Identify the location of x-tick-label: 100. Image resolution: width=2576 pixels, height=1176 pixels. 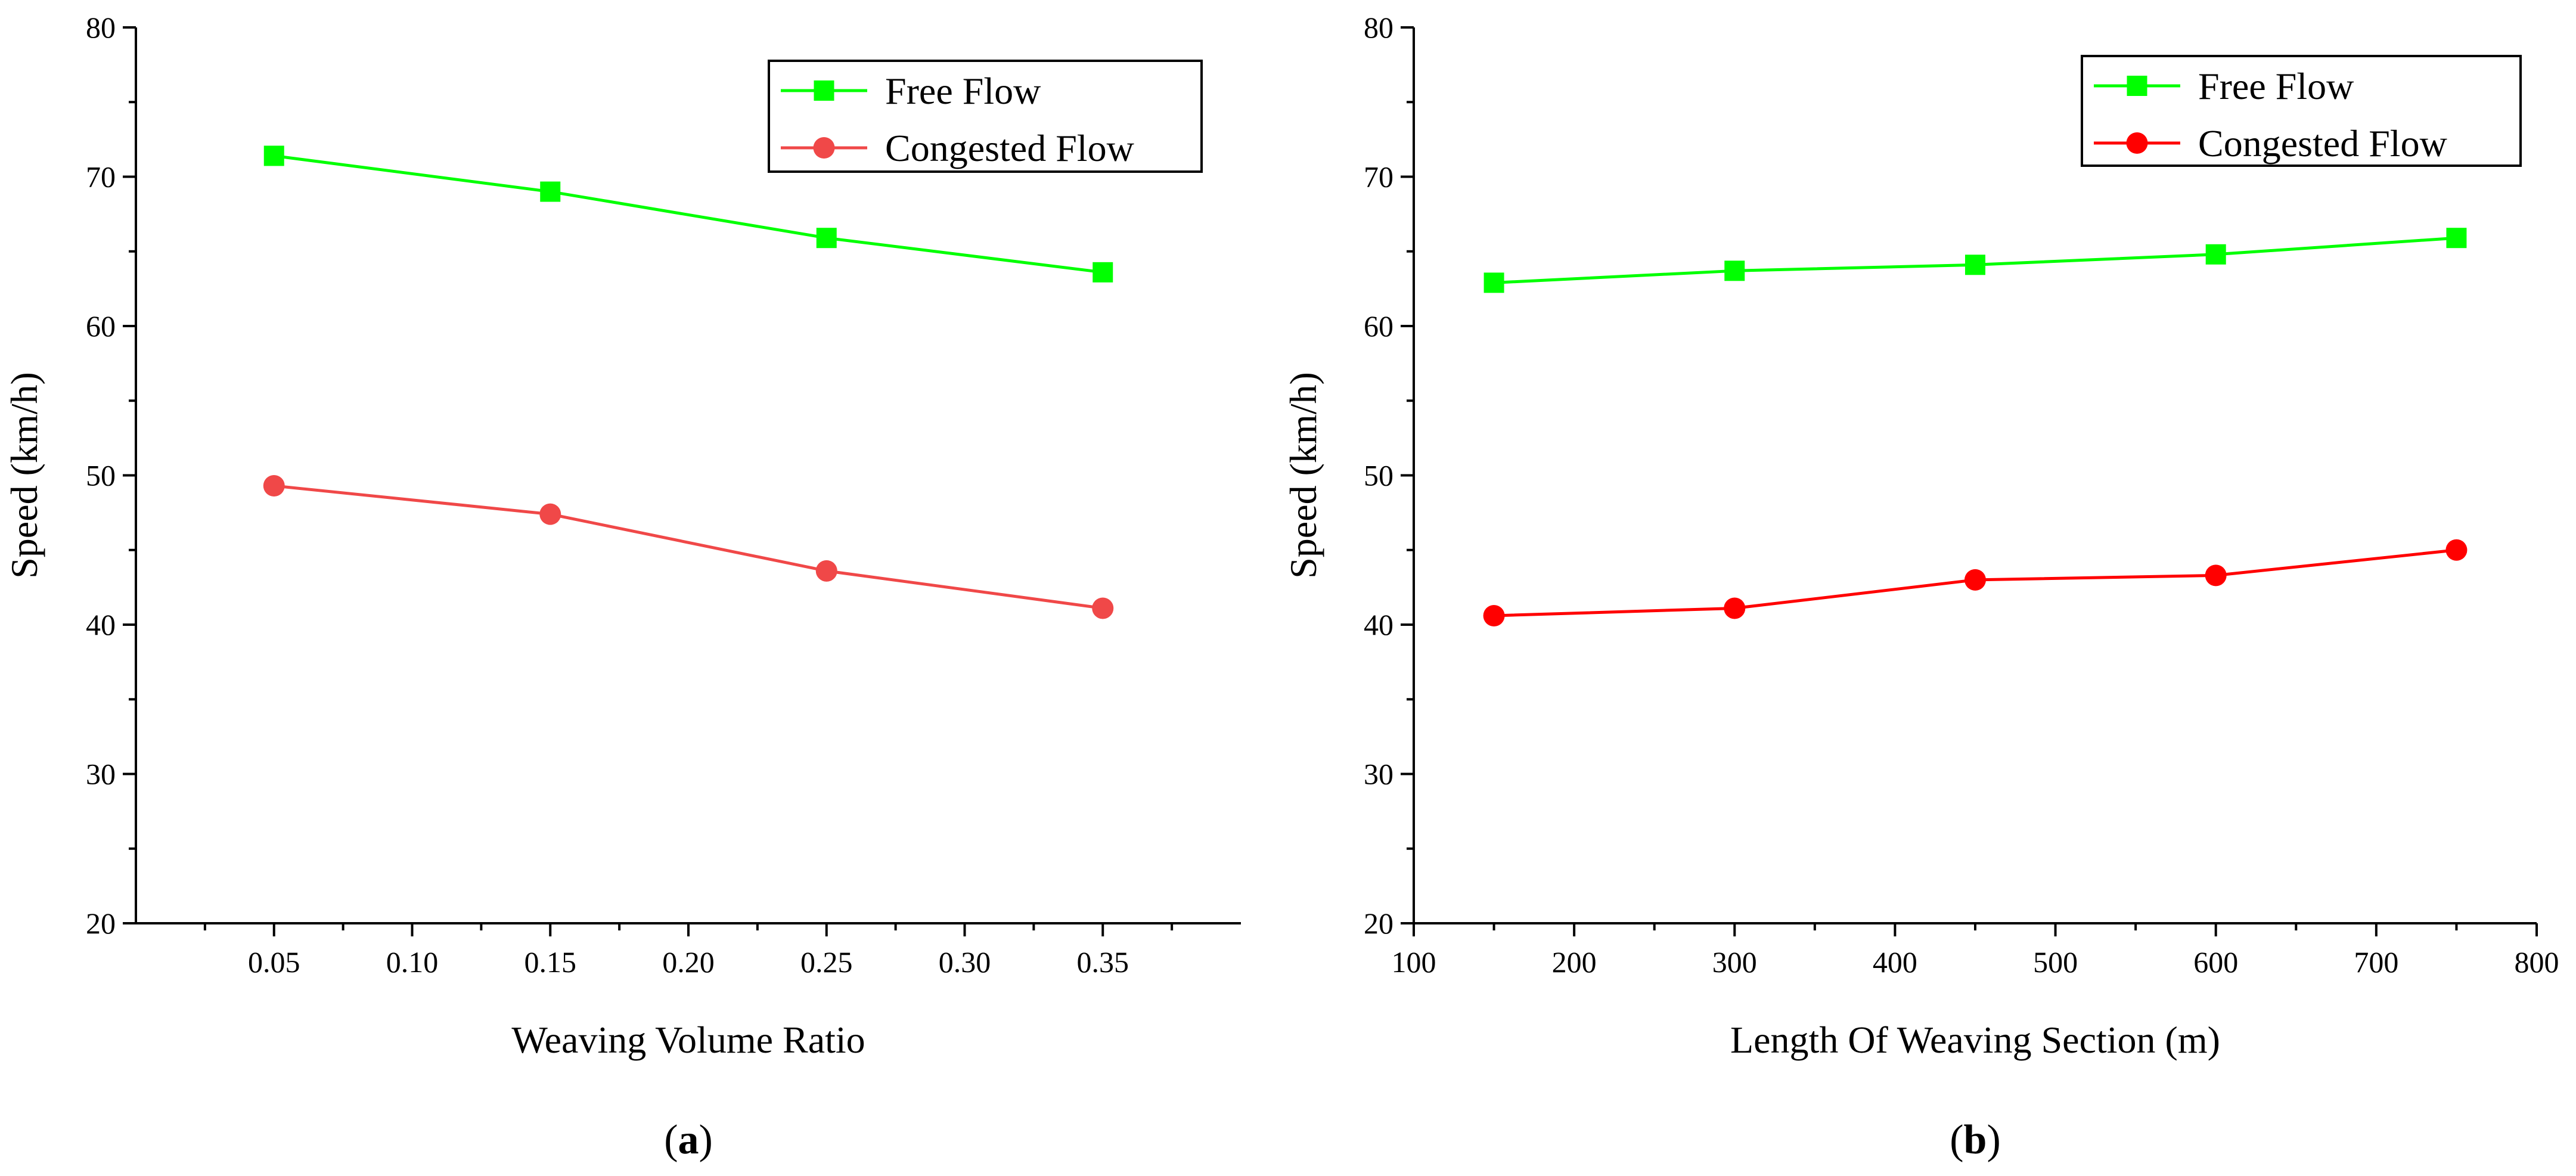
(1414, 962).